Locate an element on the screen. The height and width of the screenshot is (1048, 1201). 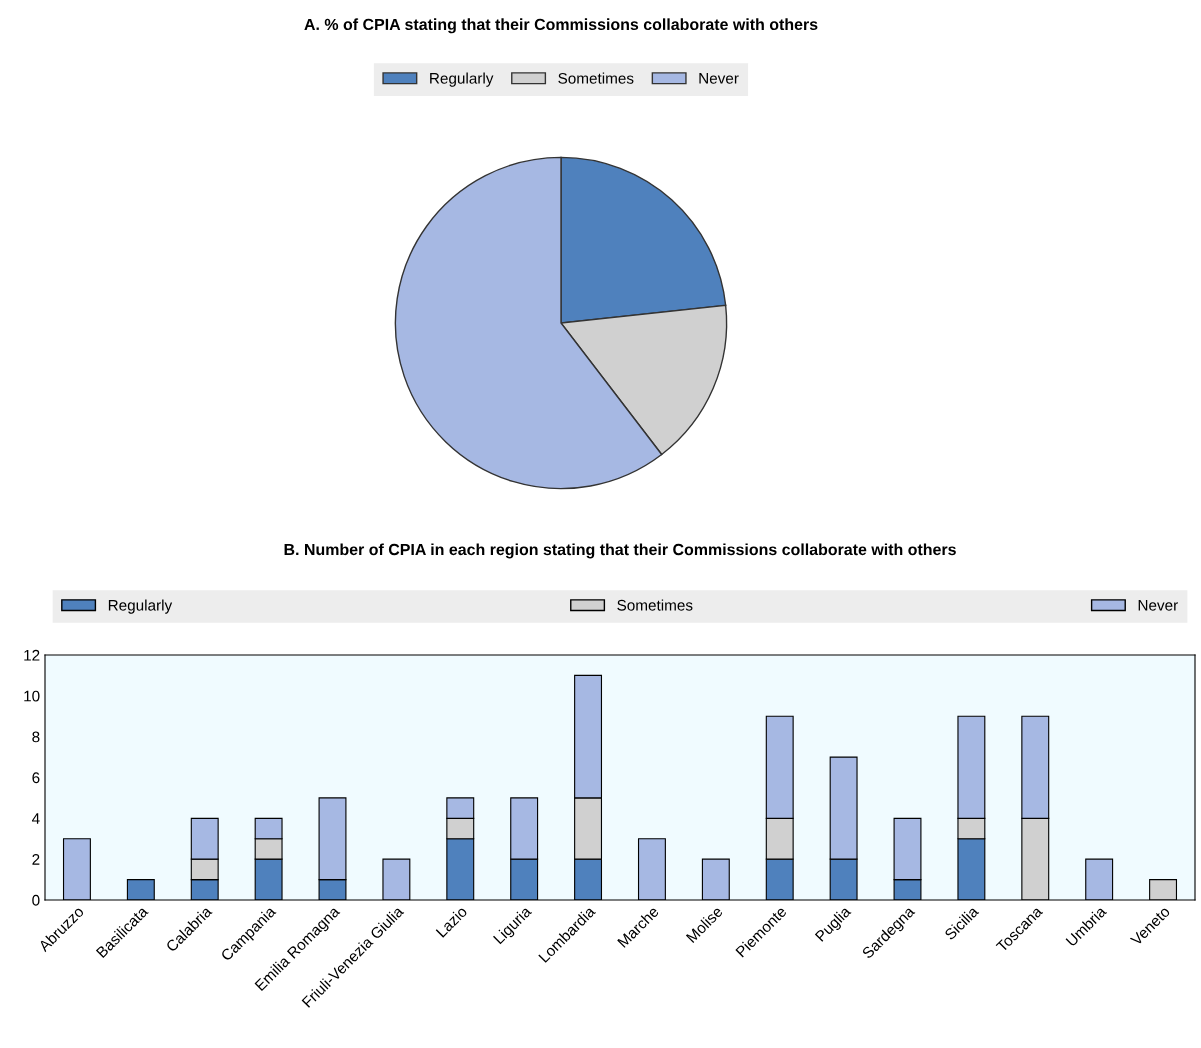
y-tick-label: 2 is located at coordinates (36, 859).